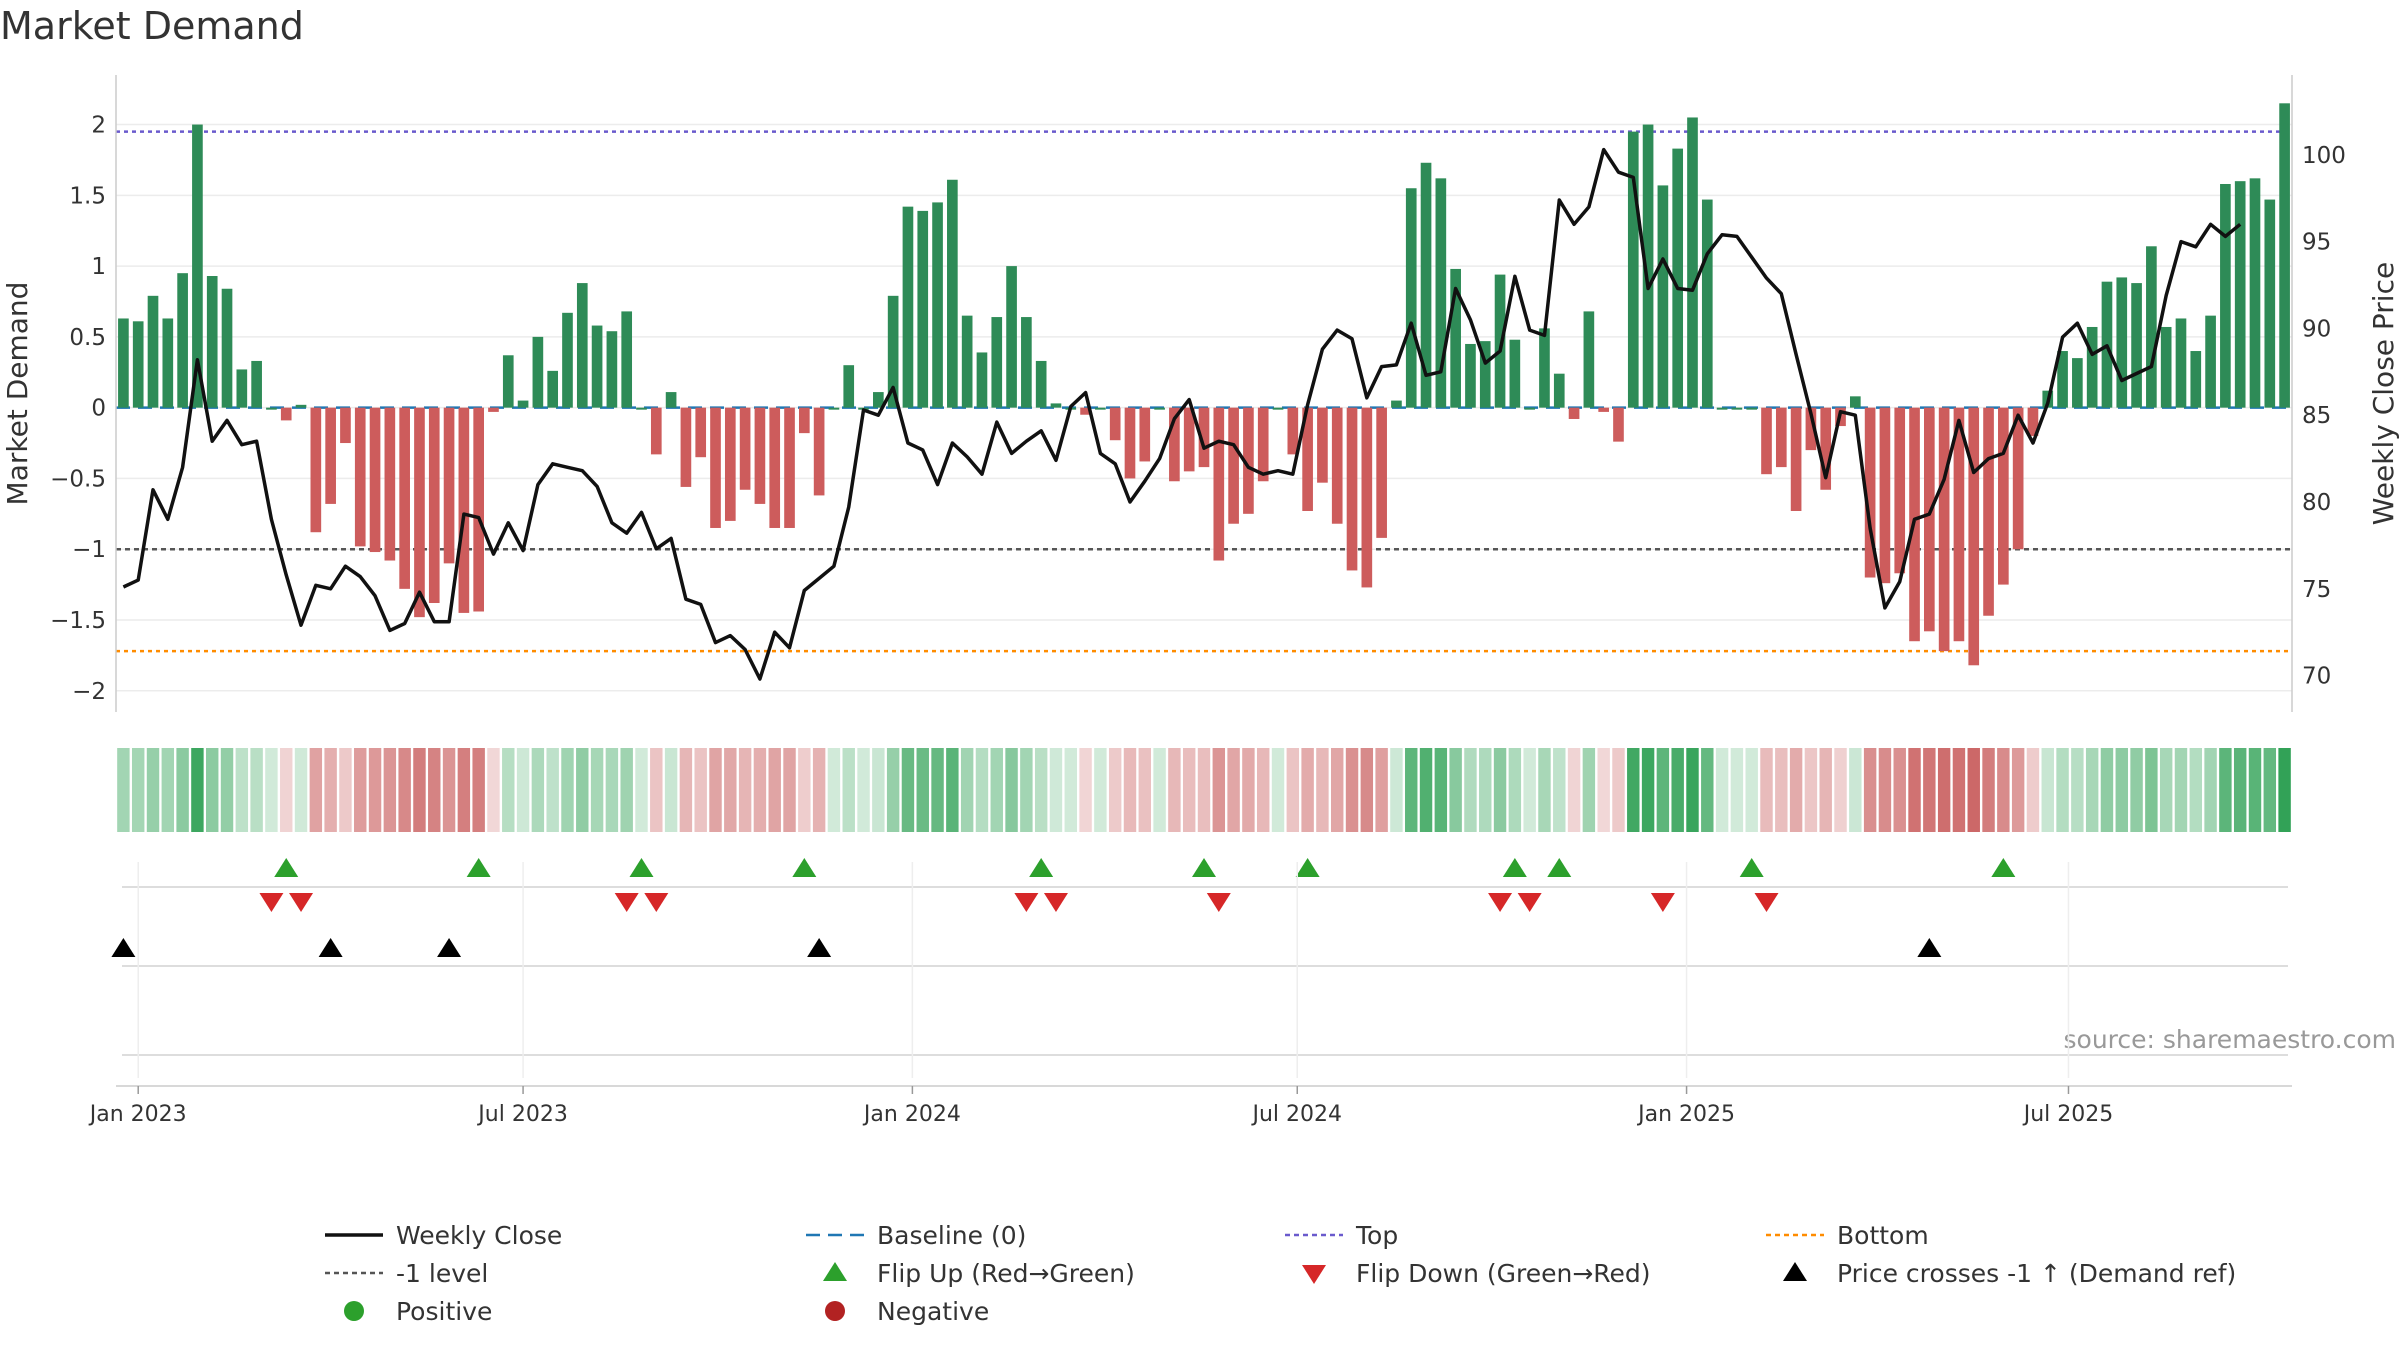 The width and height of the screenshot is (2400, 1350). What do you see at coordinates (2009, 1273) in the screenshot?
I see `legend-item: Price crosses -1 ↑ (Demand ref)` at bounding box center [2009, 1273].